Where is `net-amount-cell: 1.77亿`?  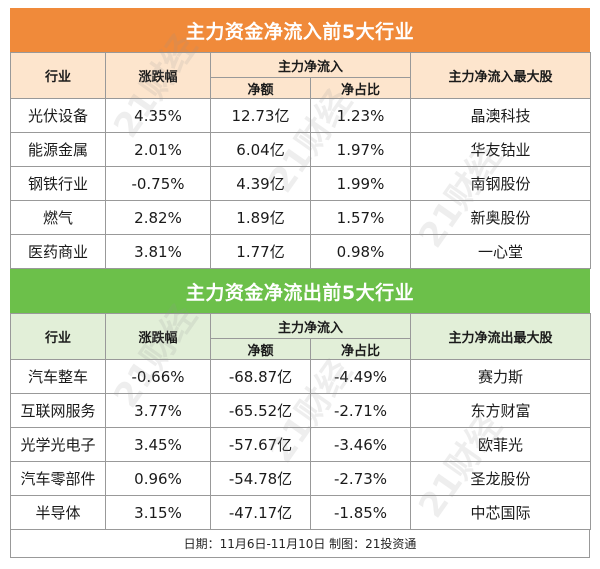
net-amount-cell: 1.77亿 is located at coordinates (260, 251).